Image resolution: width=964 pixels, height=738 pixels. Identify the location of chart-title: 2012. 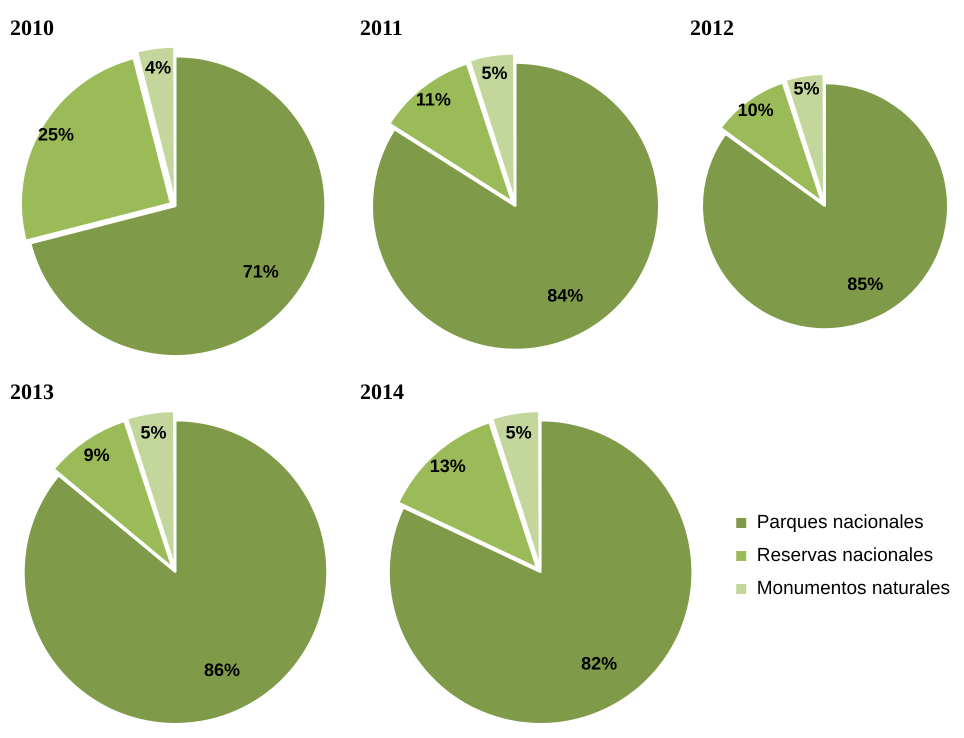
(712, 27).